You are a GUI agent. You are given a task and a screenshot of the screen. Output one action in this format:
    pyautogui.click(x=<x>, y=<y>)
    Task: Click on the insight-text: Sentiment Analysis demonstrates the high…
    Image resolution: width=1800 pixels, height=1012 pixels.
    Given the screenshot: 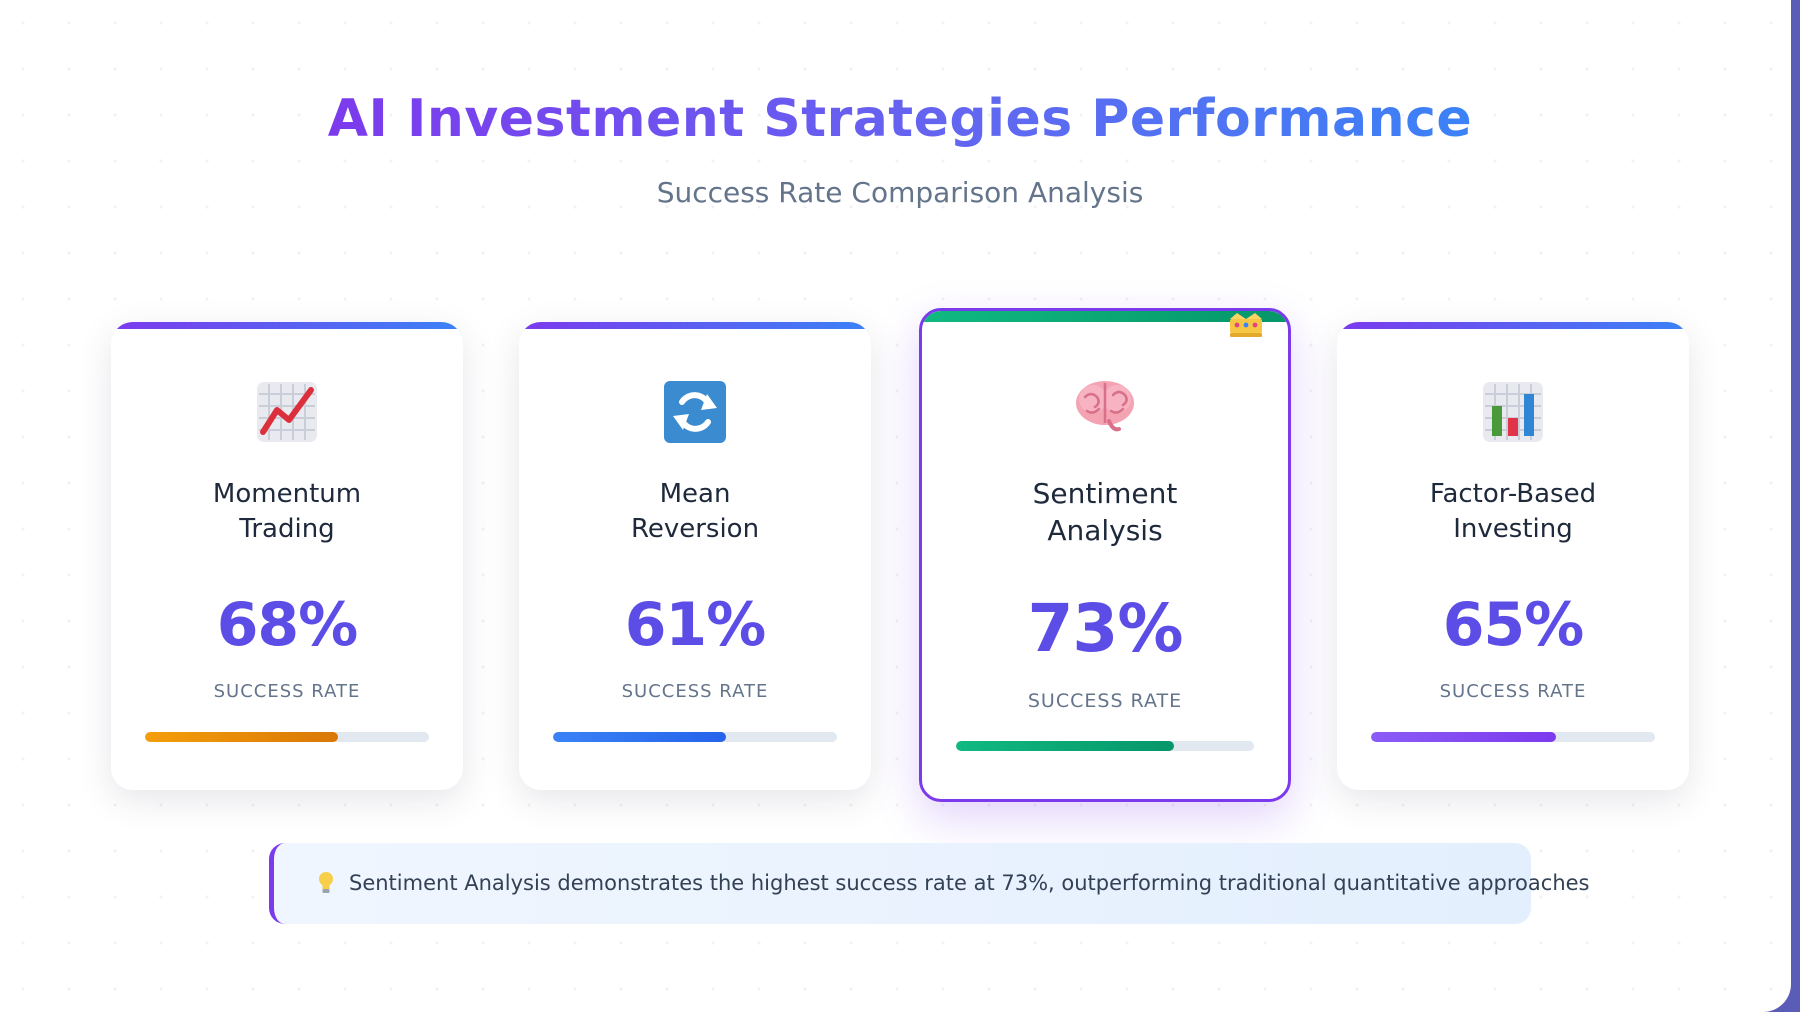 What is the action you would take?
    pyautogui.click(x=969, y=883)
    